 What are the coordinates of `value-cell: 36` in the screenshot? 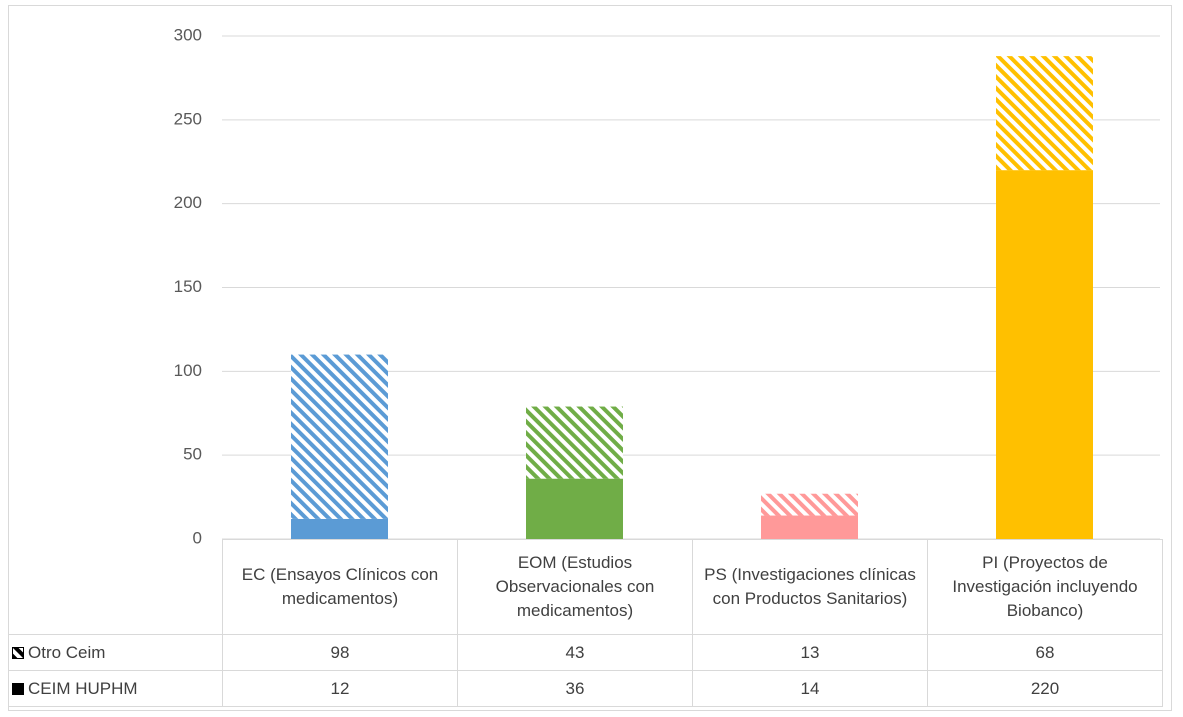 It's located at (575, 688).